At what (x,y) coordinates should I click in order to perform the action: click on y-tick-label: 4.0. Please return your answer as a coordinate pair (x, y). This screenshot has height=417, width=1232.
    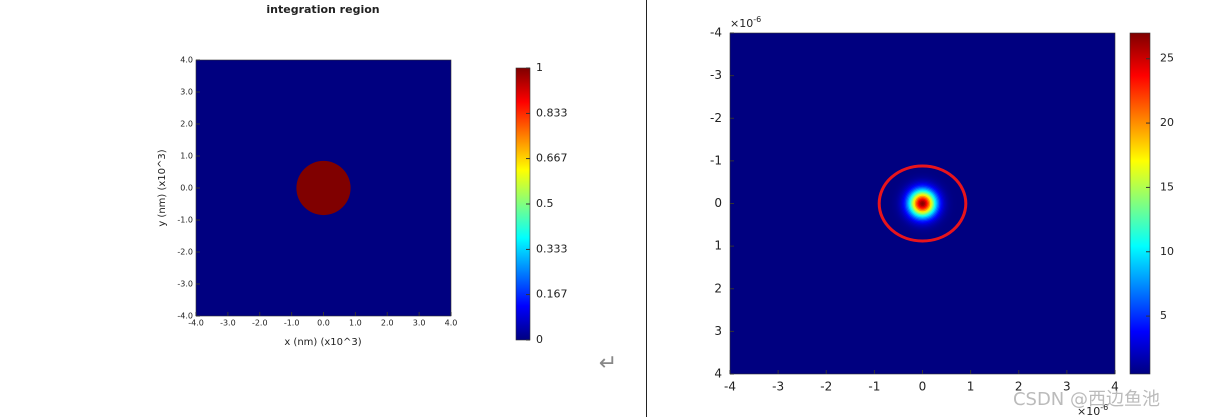
    Looking at the image, I should click on (186, 60).